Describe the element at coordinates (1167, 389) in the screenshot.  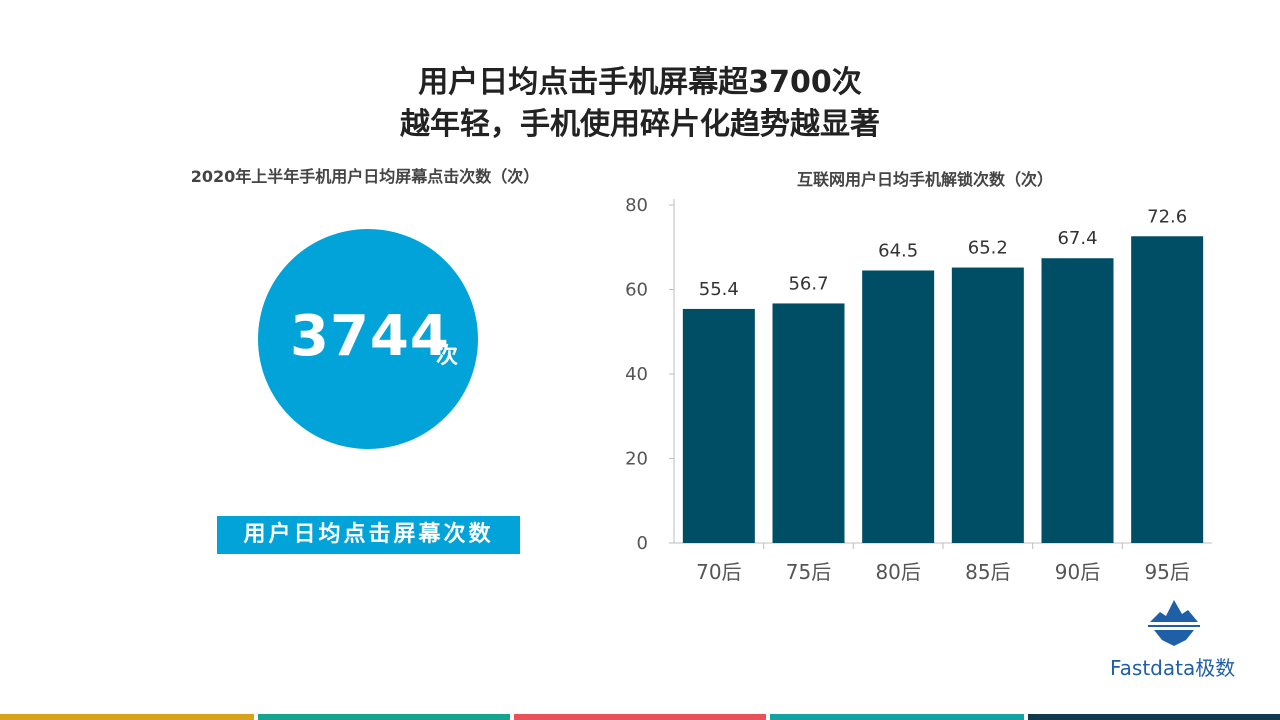
I see `bar-95后` at that location.